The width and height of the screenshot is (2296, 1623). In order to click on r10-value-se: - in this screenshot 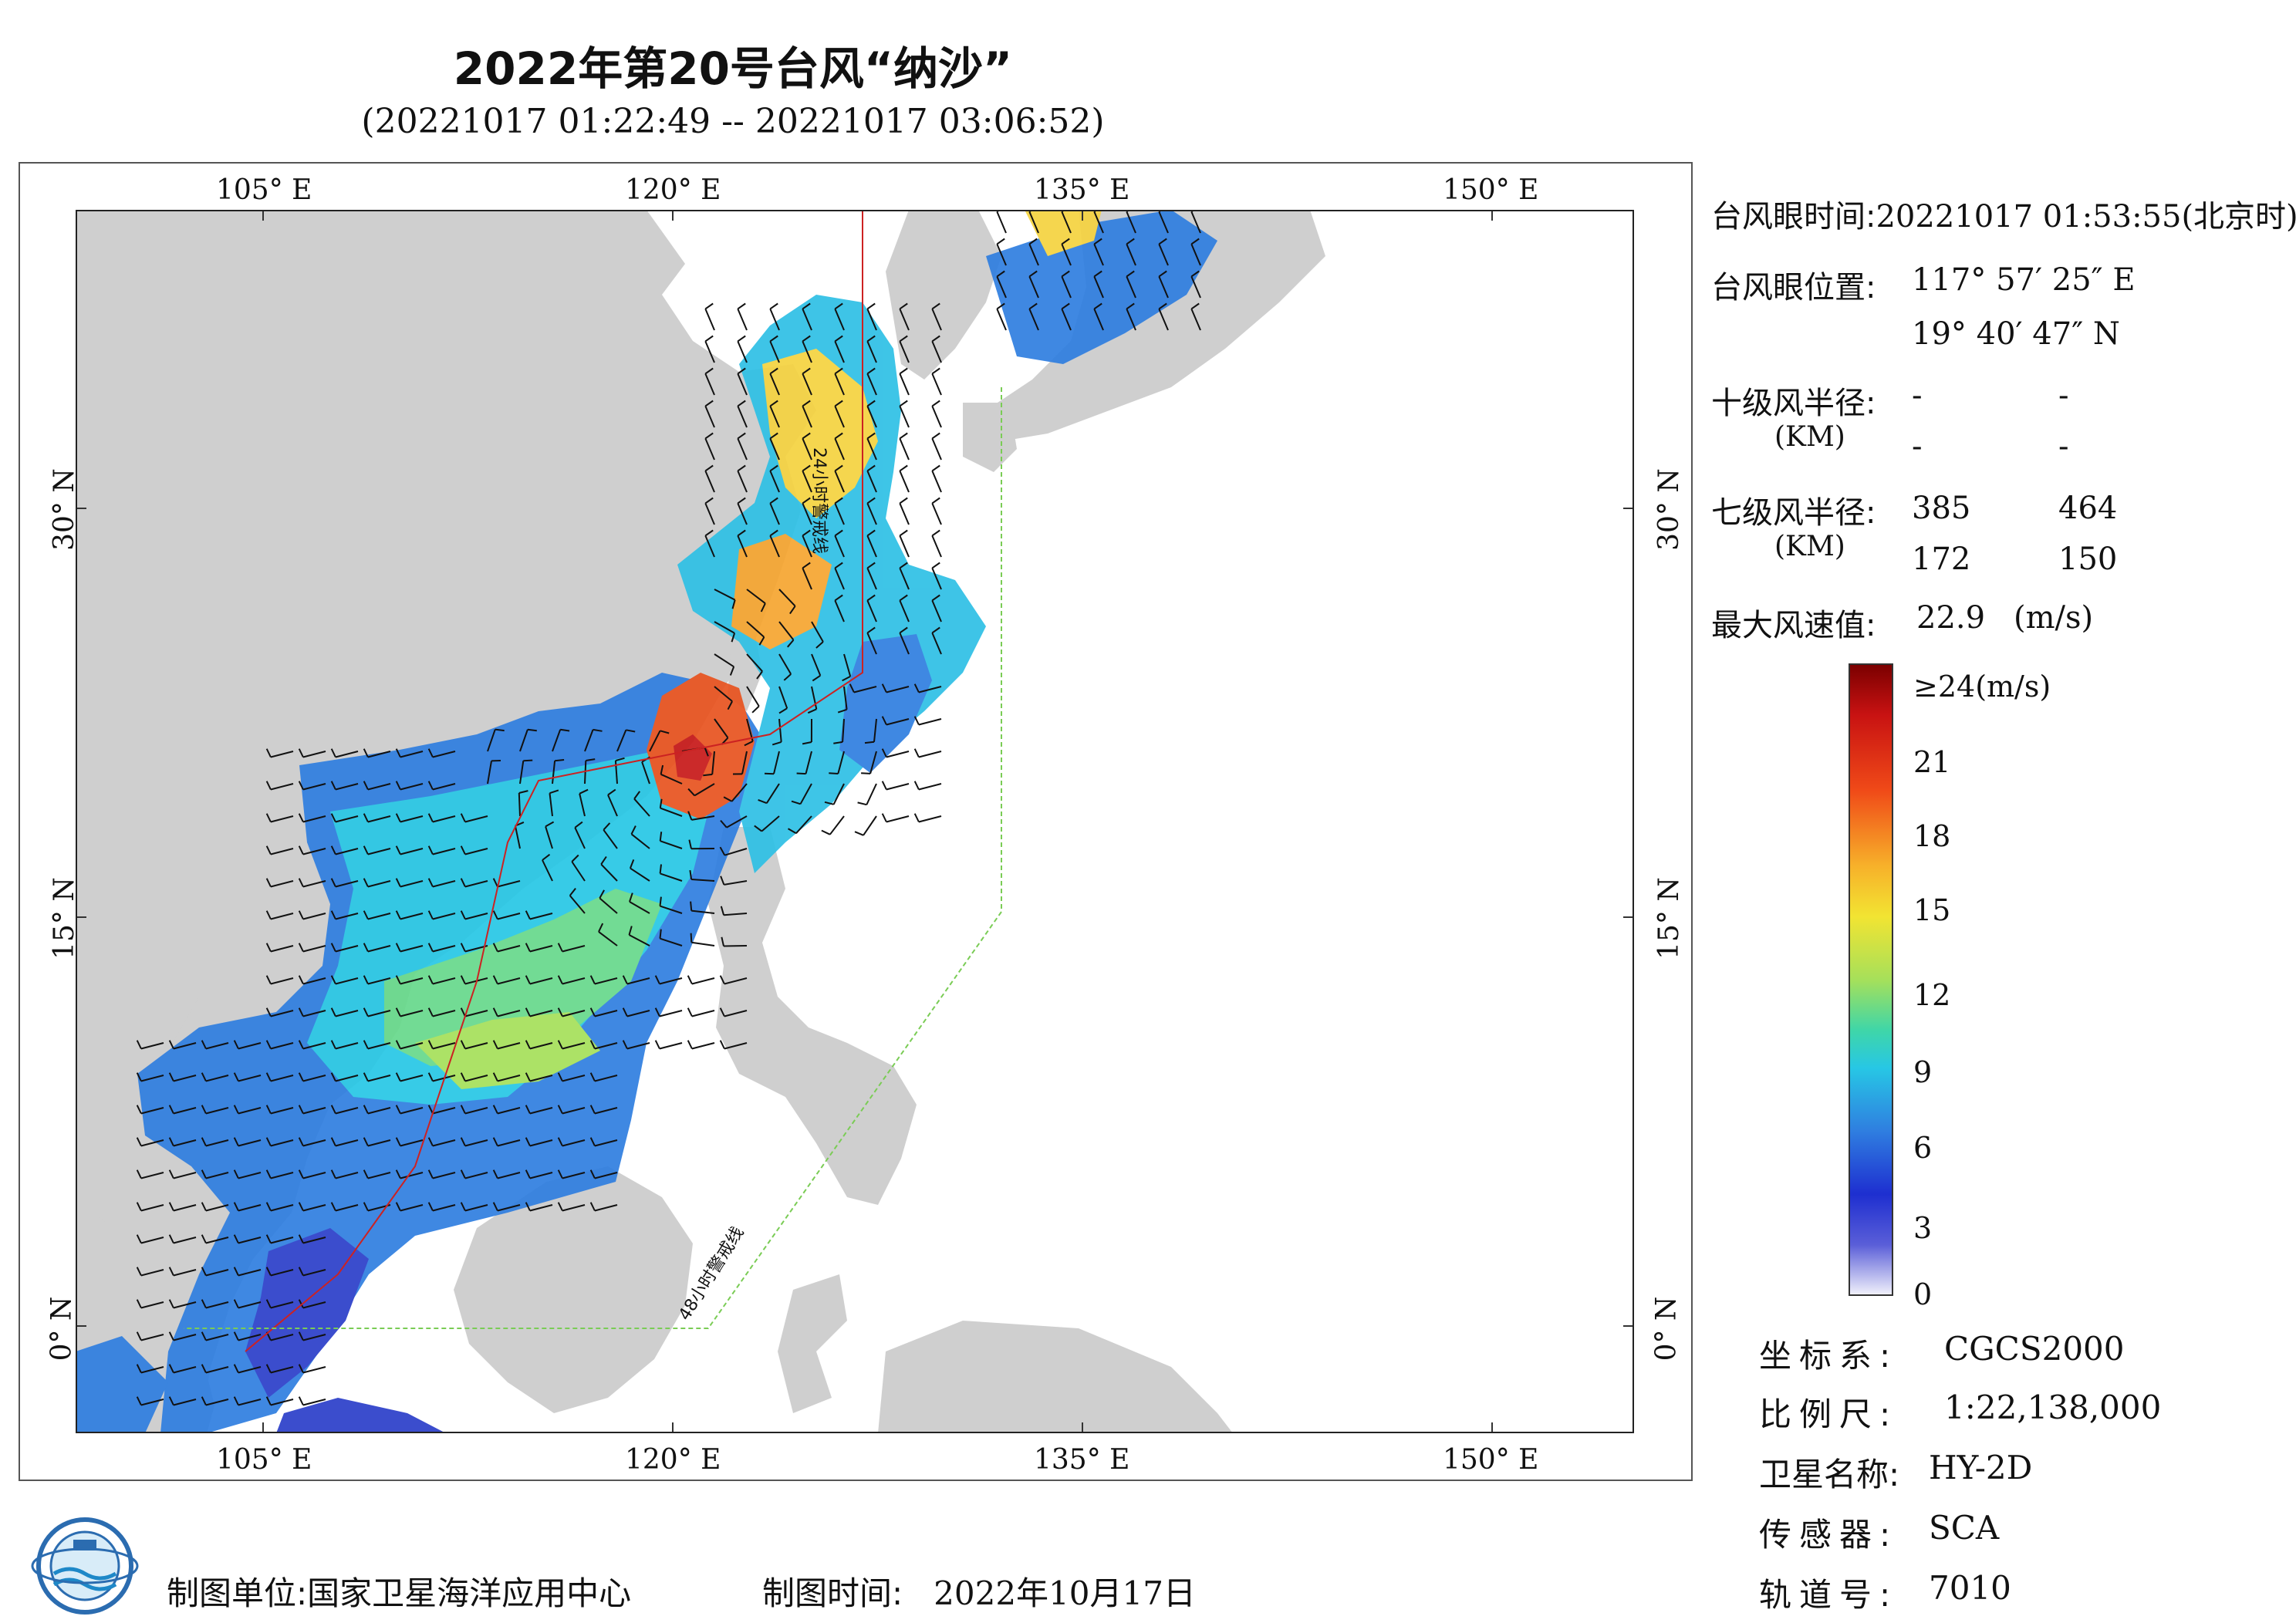, I will do `click(2063, 395)`.